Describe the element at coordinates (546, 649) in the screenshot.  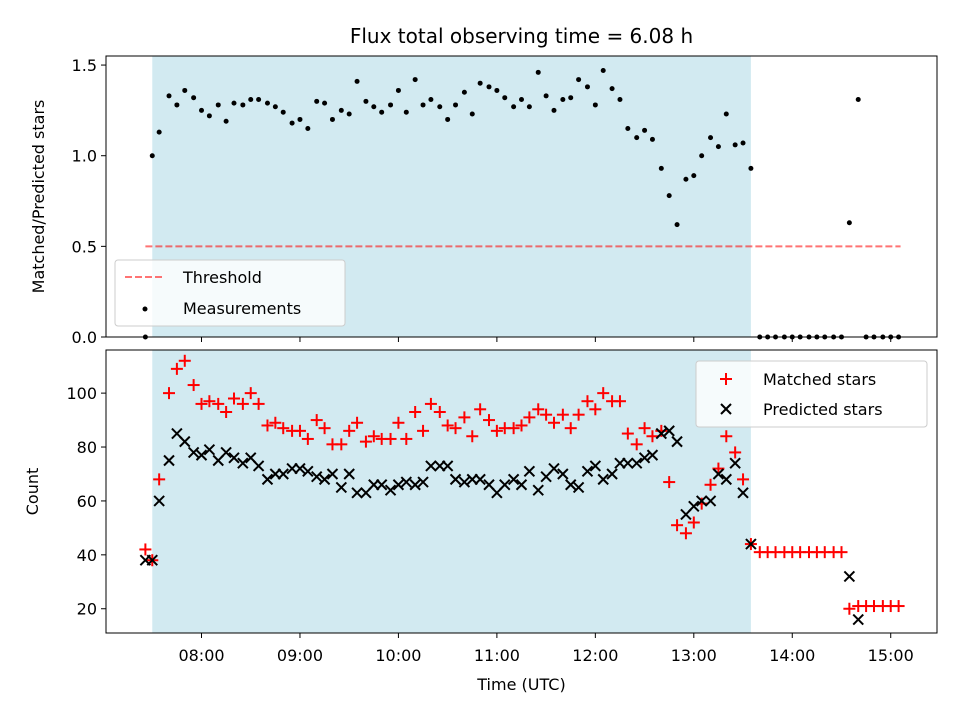
I see `counts-x-ticks: 08:00 09:00 10:00 11:00 12:00 13:00 14:00 15:00` at that location.